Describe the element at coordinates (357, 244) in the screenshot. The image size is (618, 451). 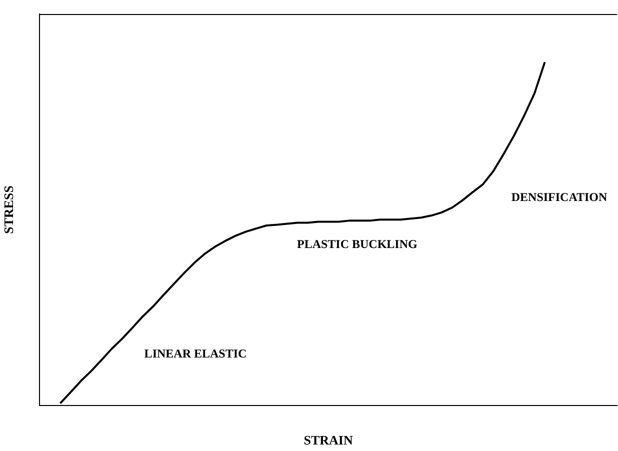
I see `annotation: PLASTIC BUCKLING` at that location.